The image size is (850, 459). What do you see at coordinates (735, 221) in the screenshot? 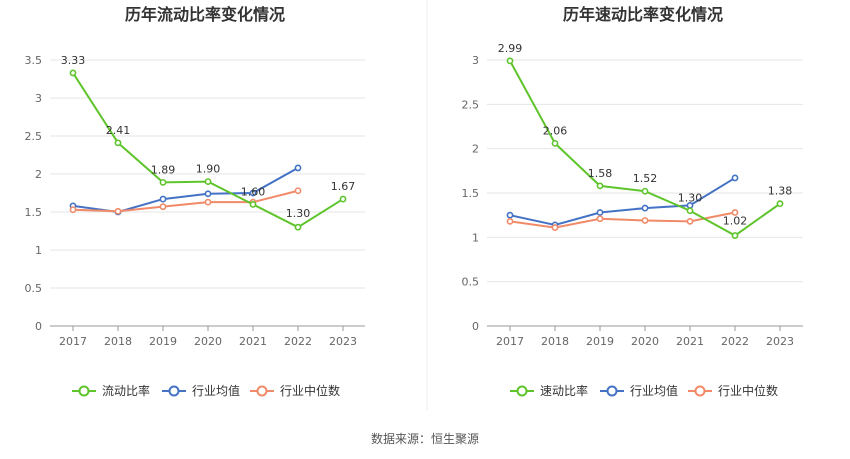
I see `data-label: 1.02` at bounding box center [735, 221].